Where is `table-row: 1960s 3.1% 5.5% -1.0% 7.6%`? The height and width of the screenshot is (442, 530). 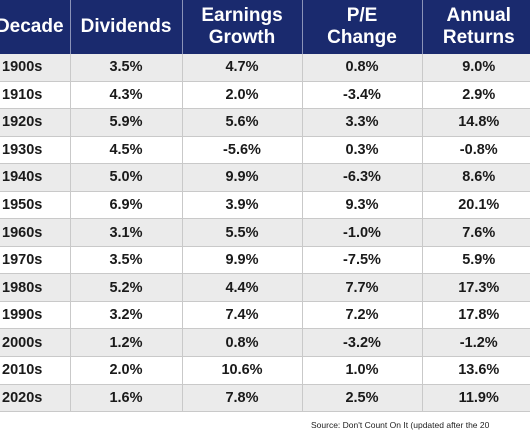
table-row: 1960s 3.1% 5.5% -1.0% 7.6% is located at coordinates (265, 232).